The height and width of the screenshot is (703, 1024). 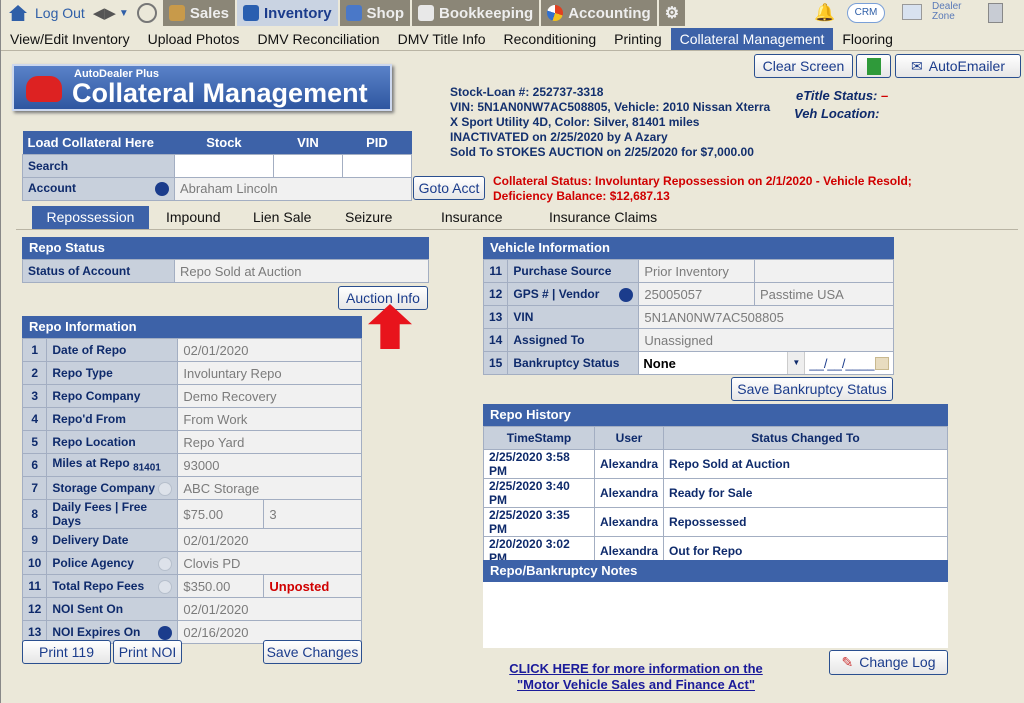 What do you see at coordinates (91, 463) in the screenshot?
I see `field-label-text: Miles at Repo` at bounding box center [91, 463].